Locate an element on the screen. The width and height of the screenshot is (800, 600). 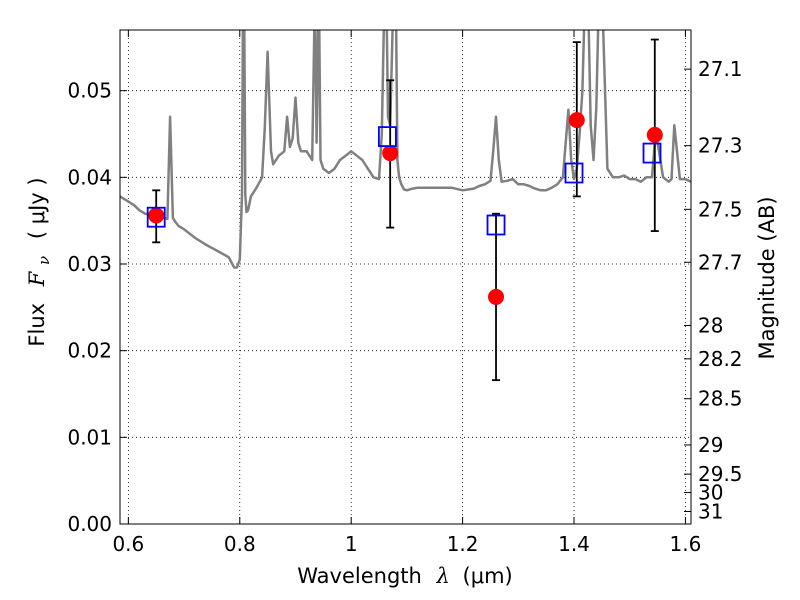
y-tick-label: 0.04 is located at coordinates (89, 177).